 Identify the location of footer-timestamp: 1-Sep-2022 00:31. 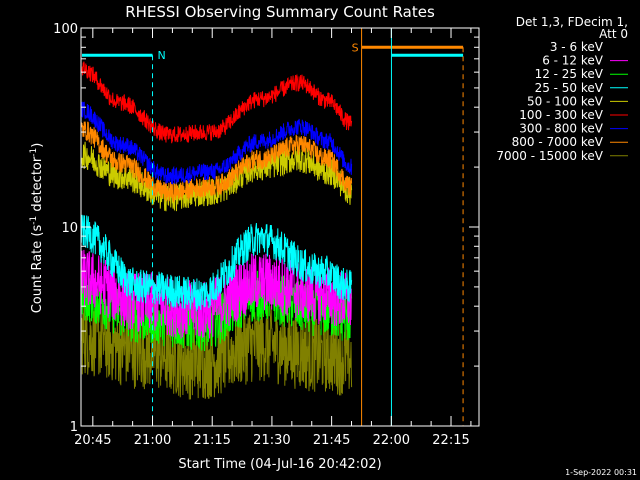
(601, 472).